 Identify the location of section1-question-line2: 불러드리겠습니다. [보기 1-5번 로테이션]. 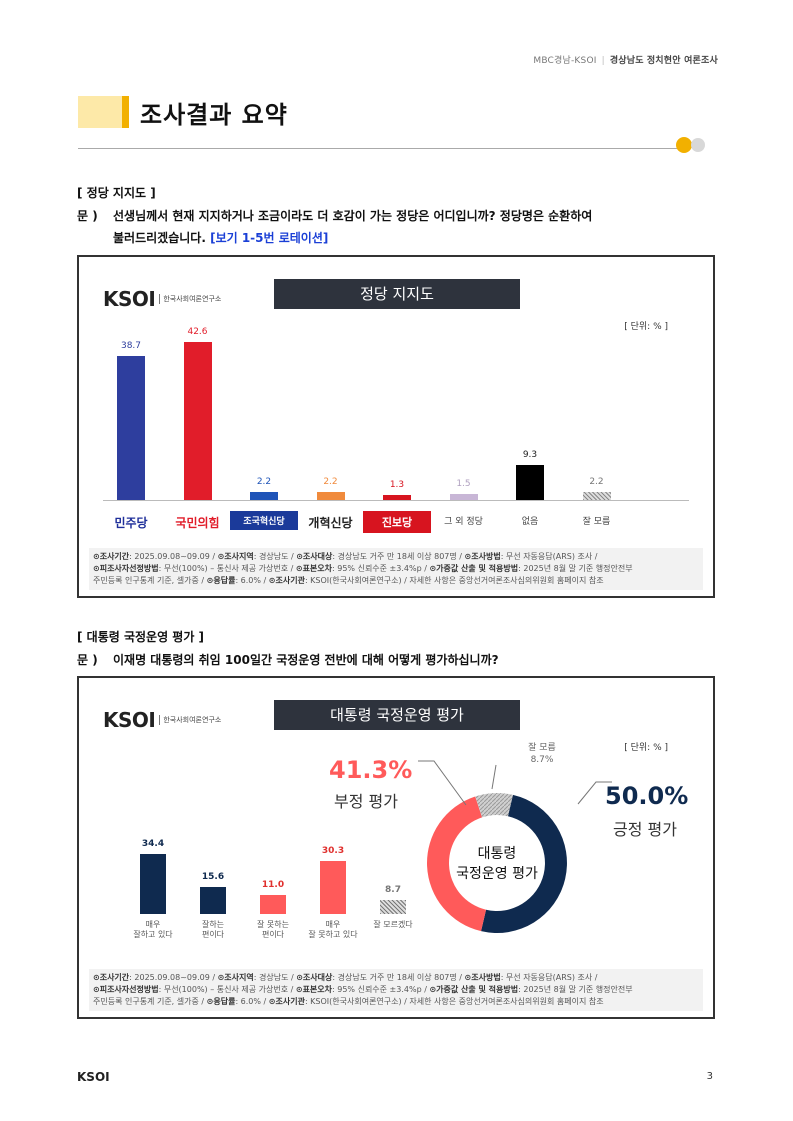
(220, 237).